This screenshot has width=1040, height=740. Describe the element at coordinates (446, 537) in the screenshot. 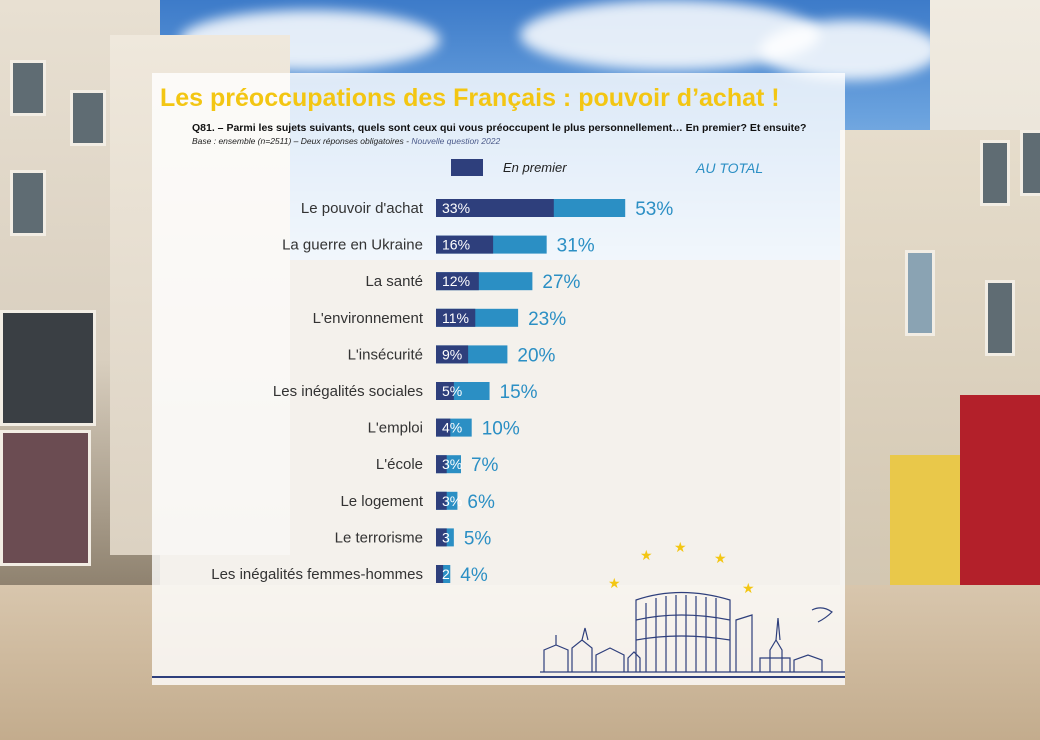

I see `bar-first-label: 3` at that location.